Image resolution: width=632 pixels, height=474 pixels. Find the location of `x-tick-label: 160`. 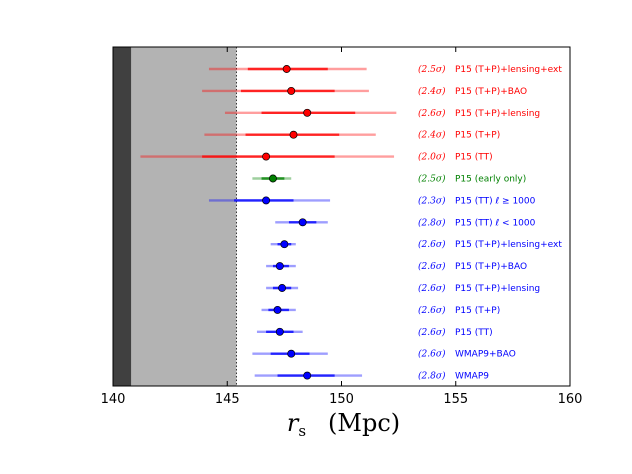

x-tick-label: 160 is located at coordinates (570, 399).